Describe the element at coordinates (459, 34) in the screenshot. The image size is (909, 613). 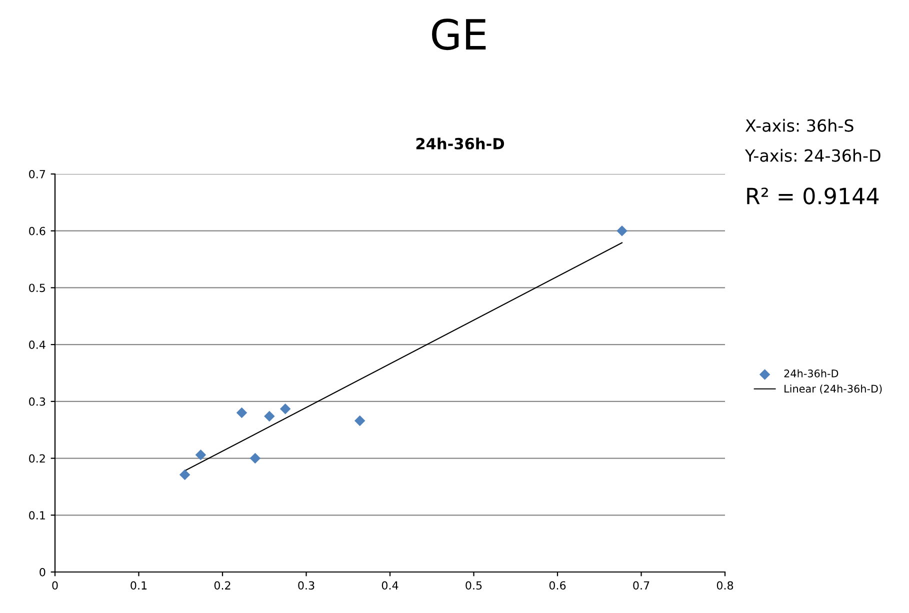
I see `chart-title: GE` at that location.